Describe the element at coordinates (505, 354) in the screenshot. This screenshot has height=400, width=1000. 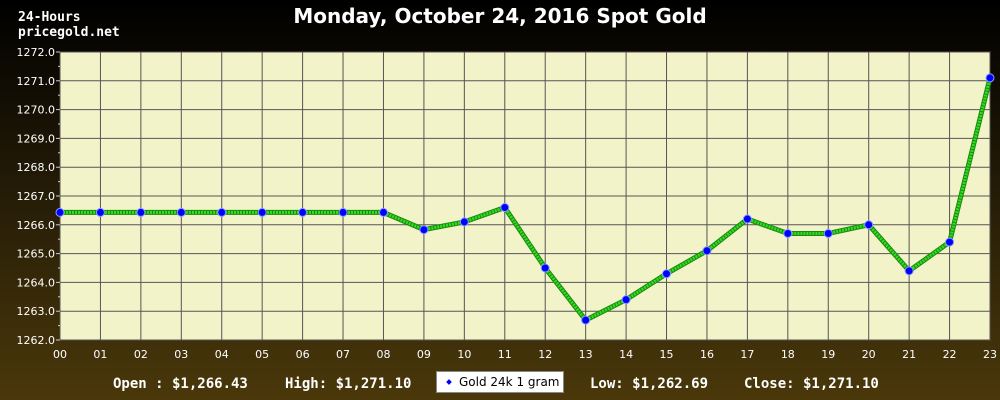
I see `x-tick-label: 11` at that location.